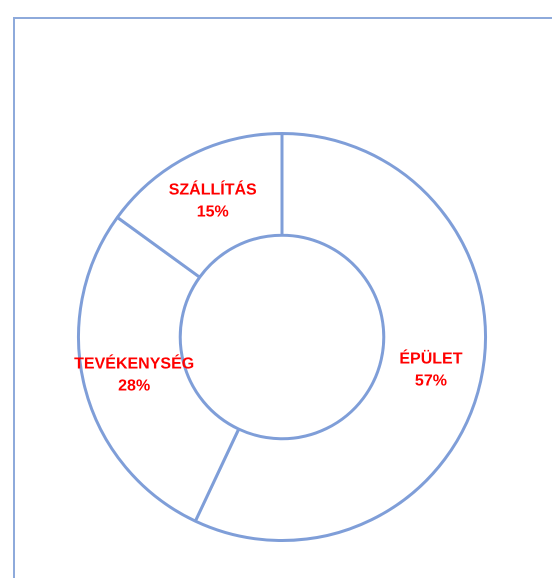 The width and height of the screenshot is (552, 578). I want to click on data-label: 15%, so click(212, 211).